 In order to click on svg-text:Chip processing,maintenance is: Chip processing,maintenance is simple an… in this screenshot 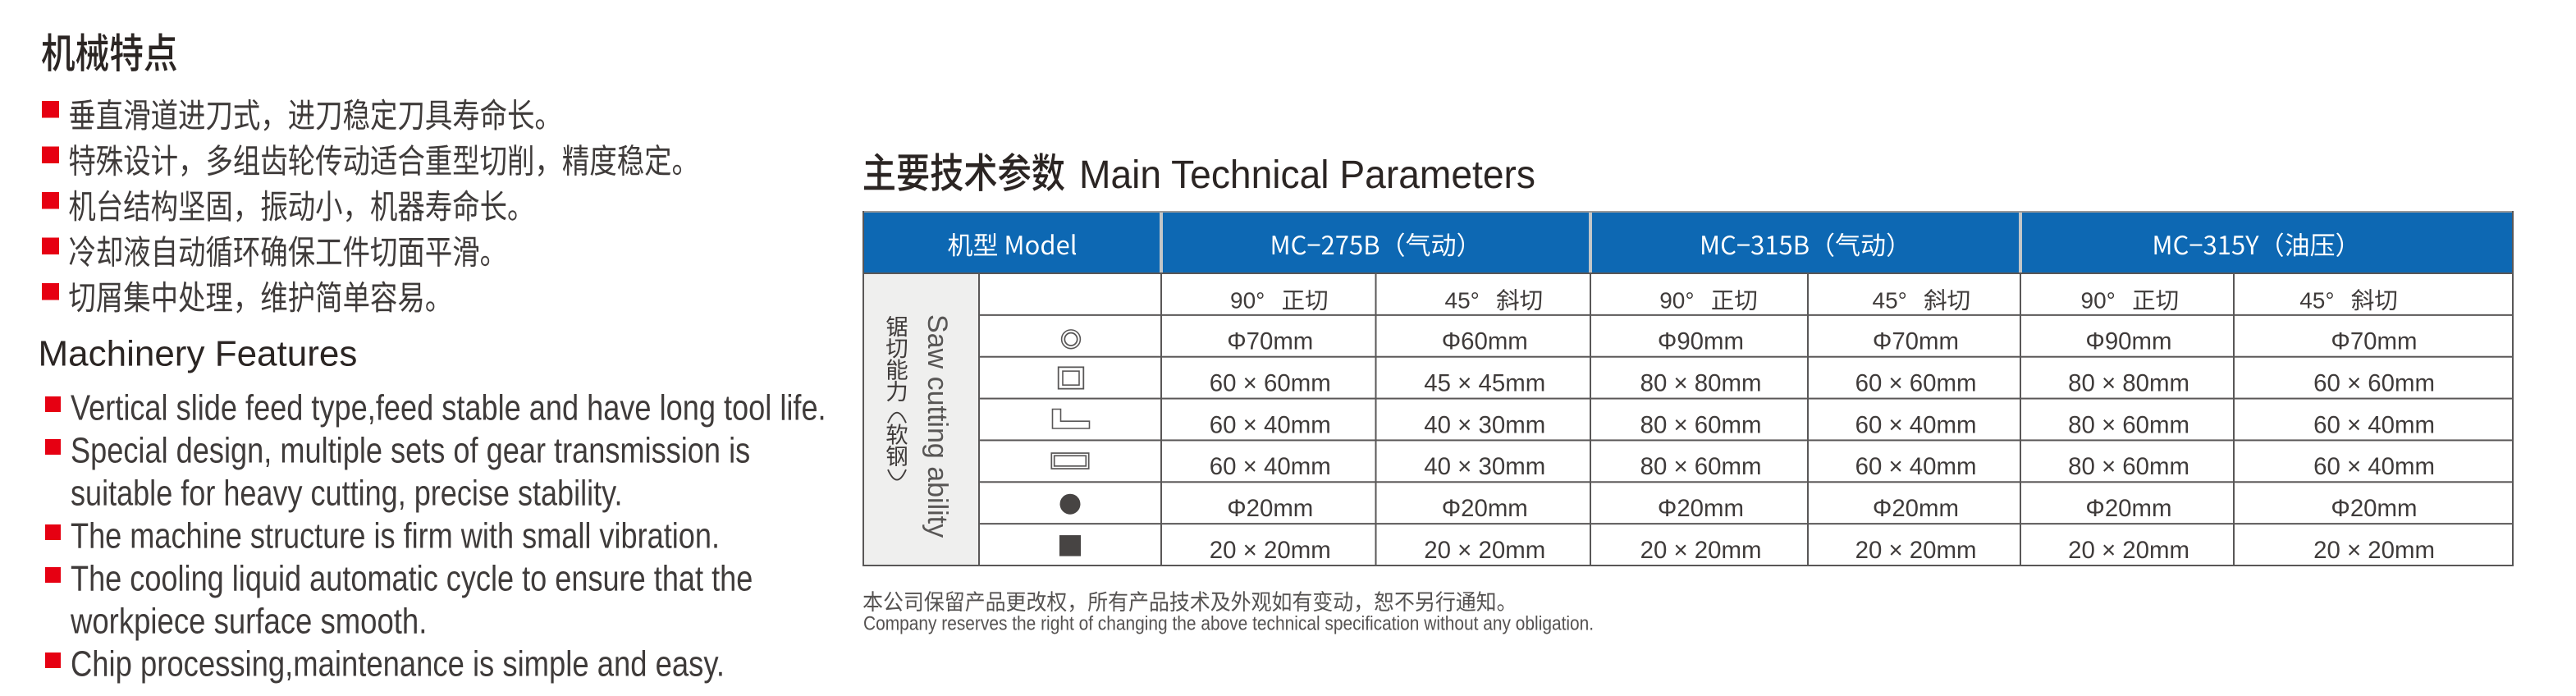, I will do `click(398, 664)`.